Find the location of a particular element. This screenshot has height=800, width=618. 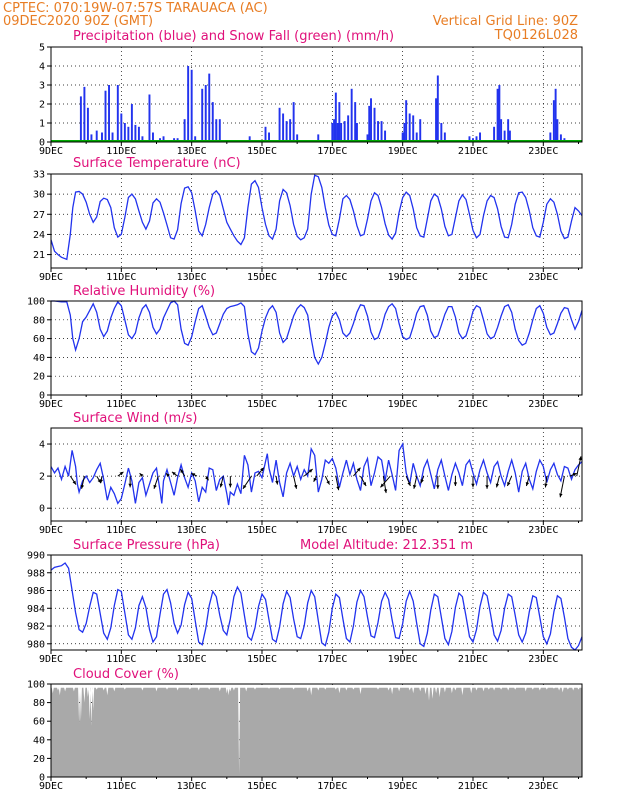

panel-frame is located at coordinates (316, 221).